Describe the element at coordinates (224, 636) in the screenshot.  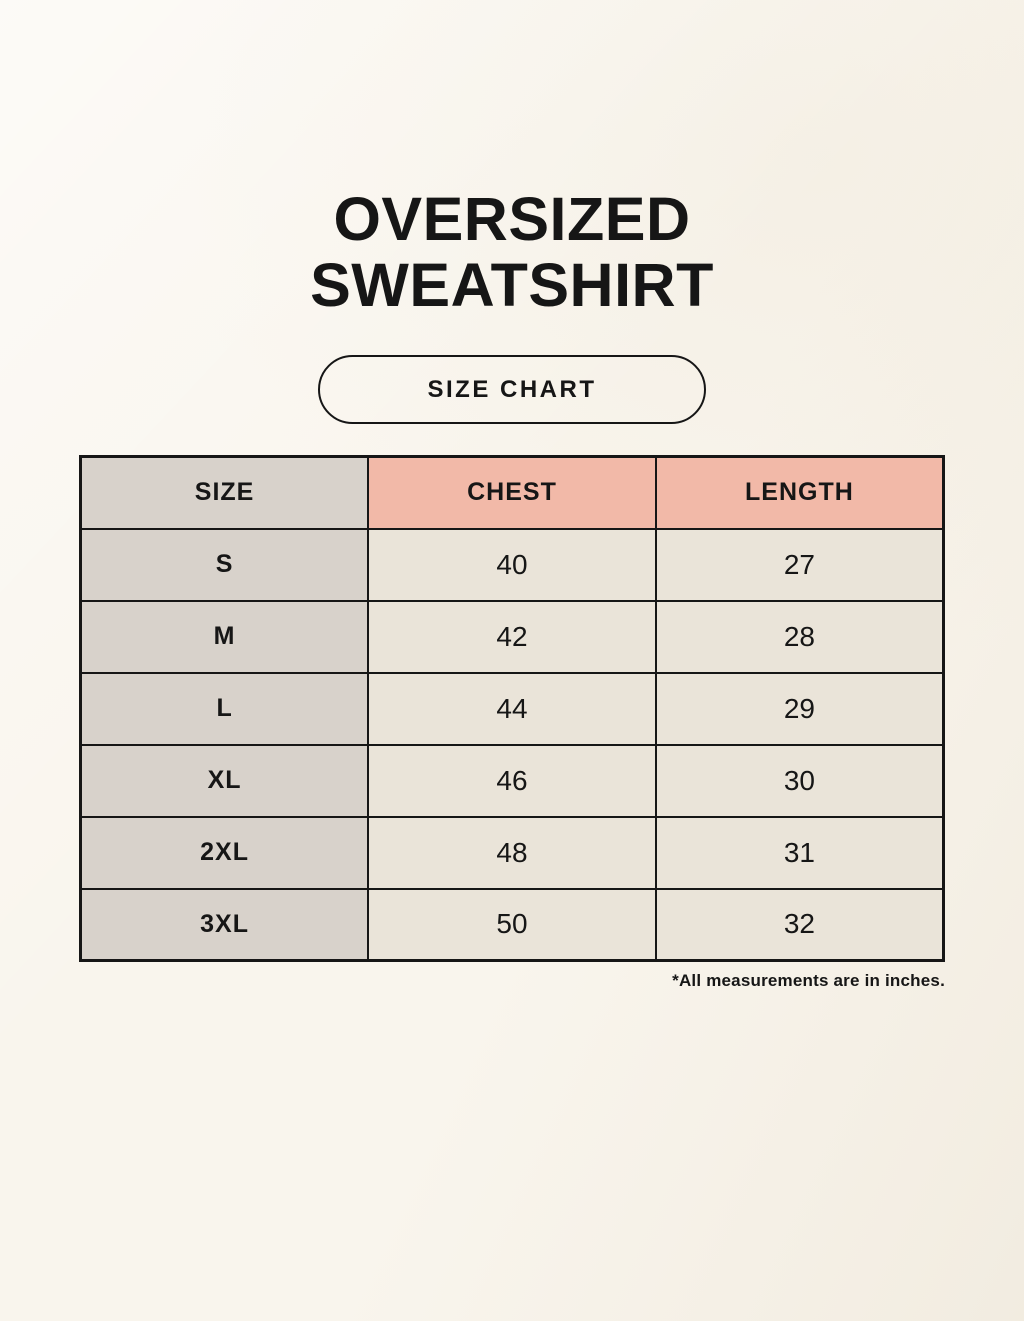
I see `size-cell: M` at that location.